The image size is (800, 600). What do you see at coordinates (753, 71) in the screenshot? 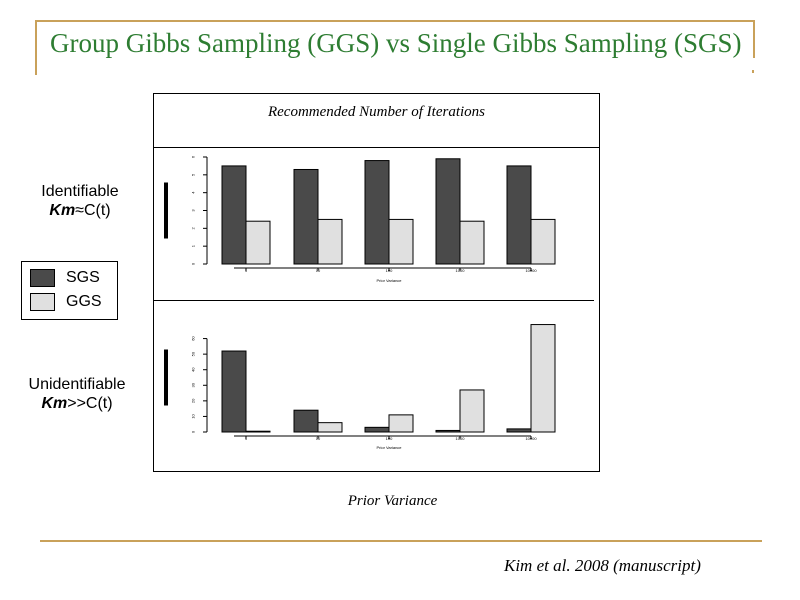
I see `decor-dot` at bounding box center [753, 71].